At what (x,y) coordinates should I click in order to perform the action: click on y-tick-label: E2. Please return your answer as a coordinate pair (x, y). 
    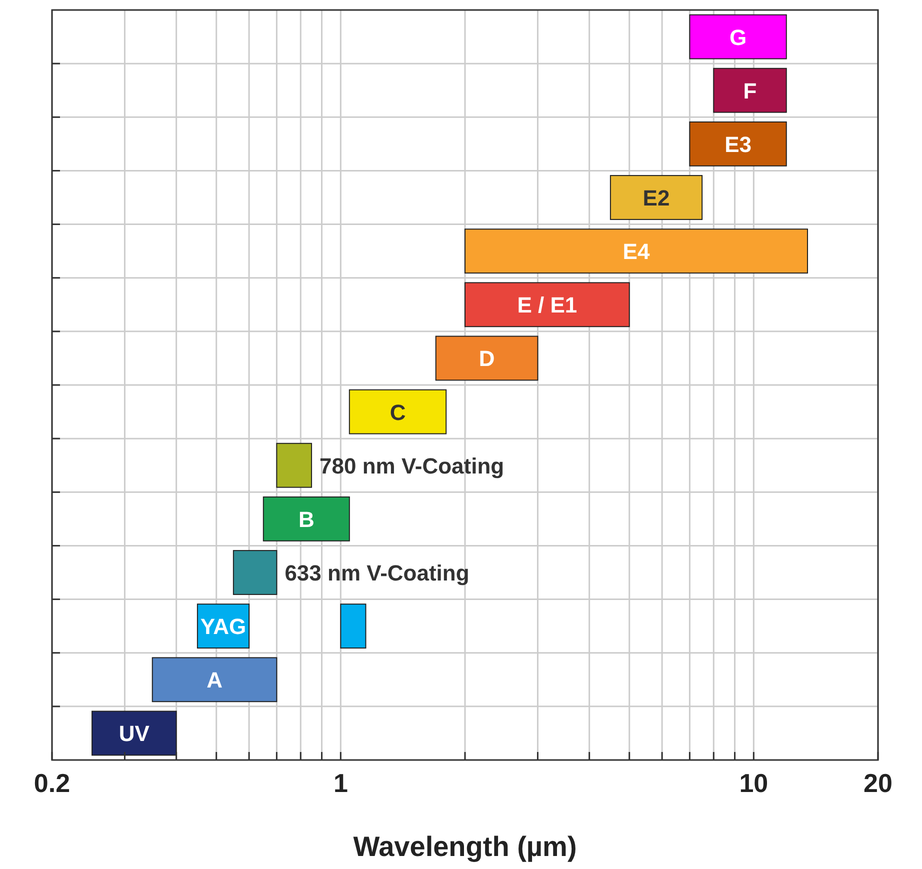
    Looking at the image, I should click on (656, 198).